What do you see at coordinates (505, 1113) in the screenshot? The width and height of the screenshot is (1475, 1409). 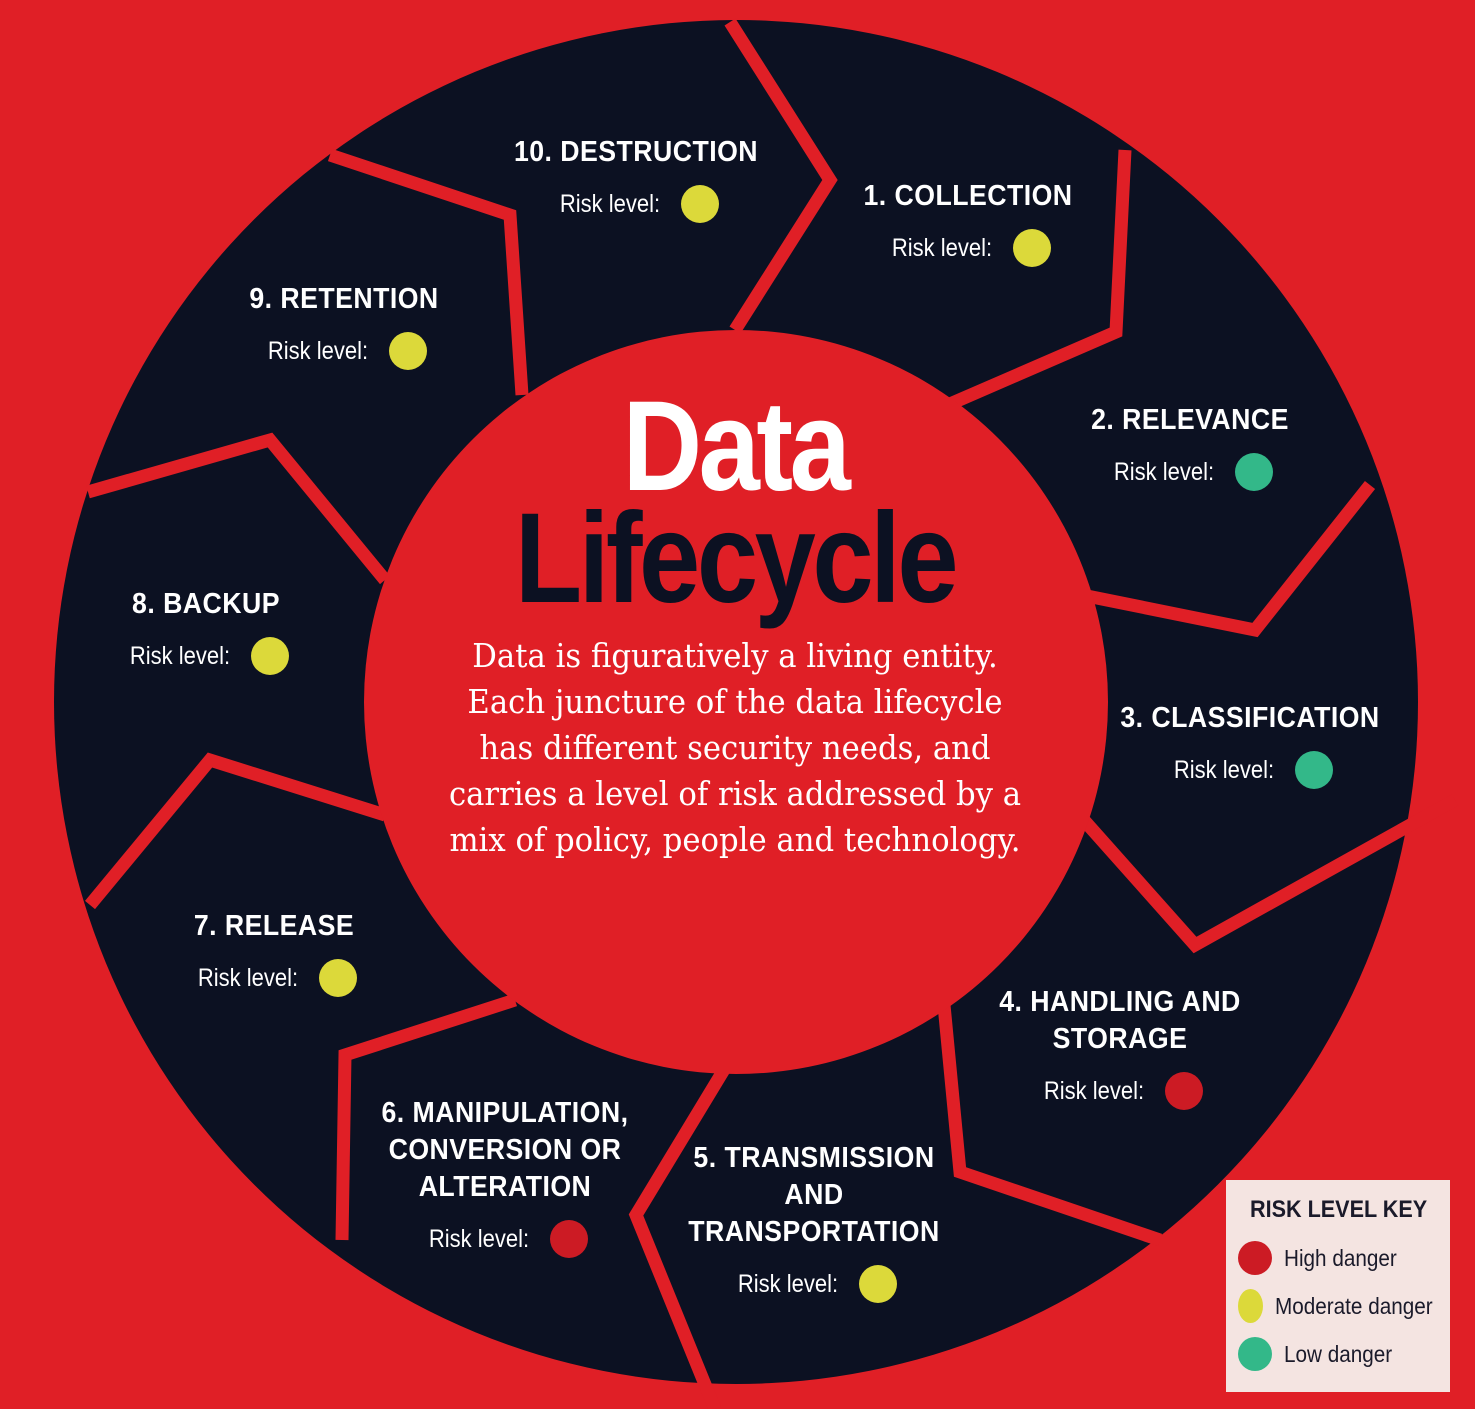 I see `stage-title-line: 6. MANIPULATION,` at bounding box center [505, 1113].